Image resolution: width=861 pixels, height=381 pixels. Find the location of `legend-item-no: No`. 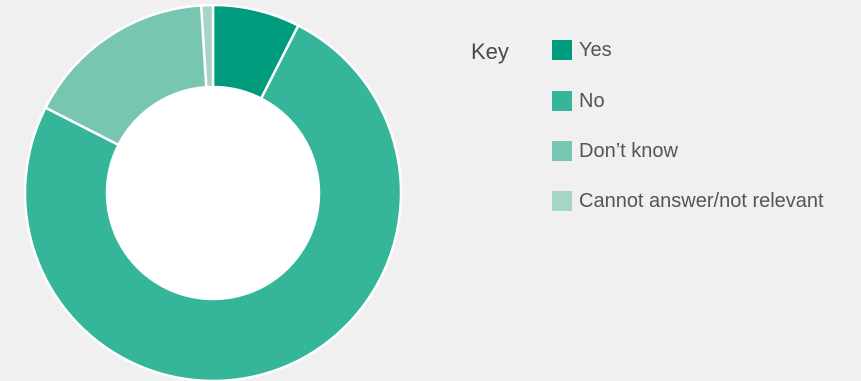

legend-item-no: No is located at coordinates (578, 101).